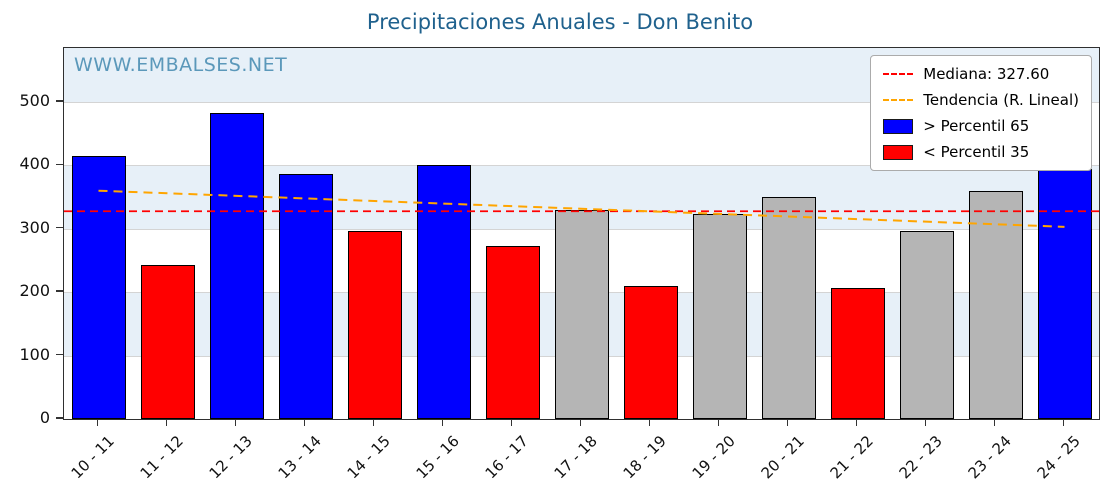  Describe the element at coordinates (507, 457) in the screenshot. I see `x-tick-label: 16 - 17` at that location.